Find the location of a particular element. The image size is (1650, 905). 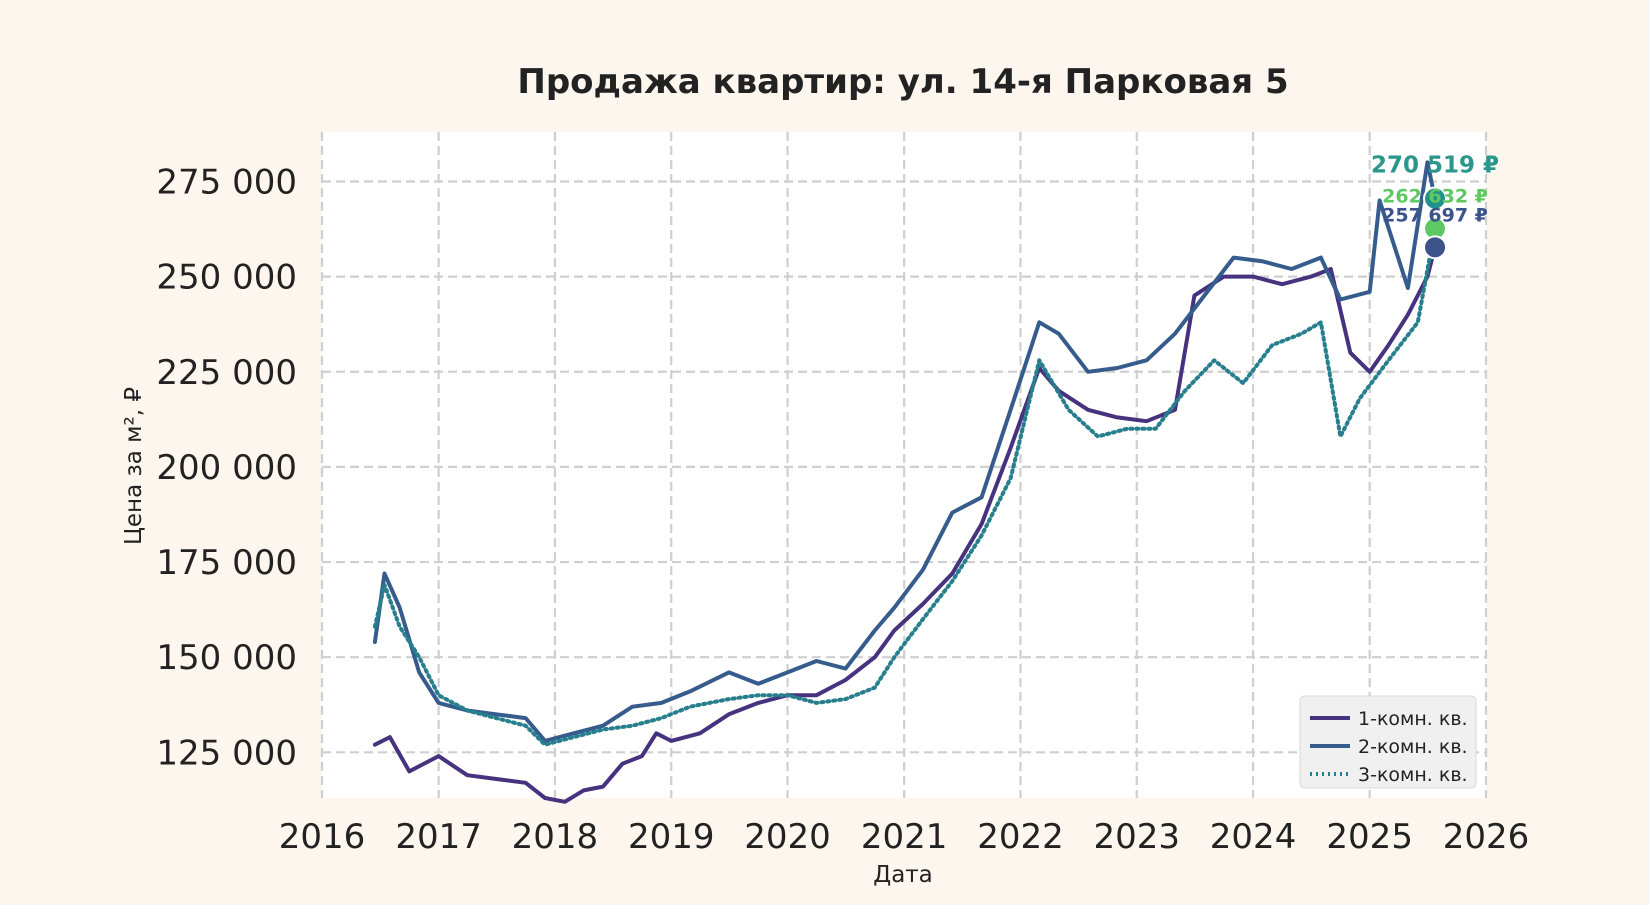

legend: 1-комн. кв. 2-комн. кв. 3-комн. кв. is located at coordinates (1388, 742).